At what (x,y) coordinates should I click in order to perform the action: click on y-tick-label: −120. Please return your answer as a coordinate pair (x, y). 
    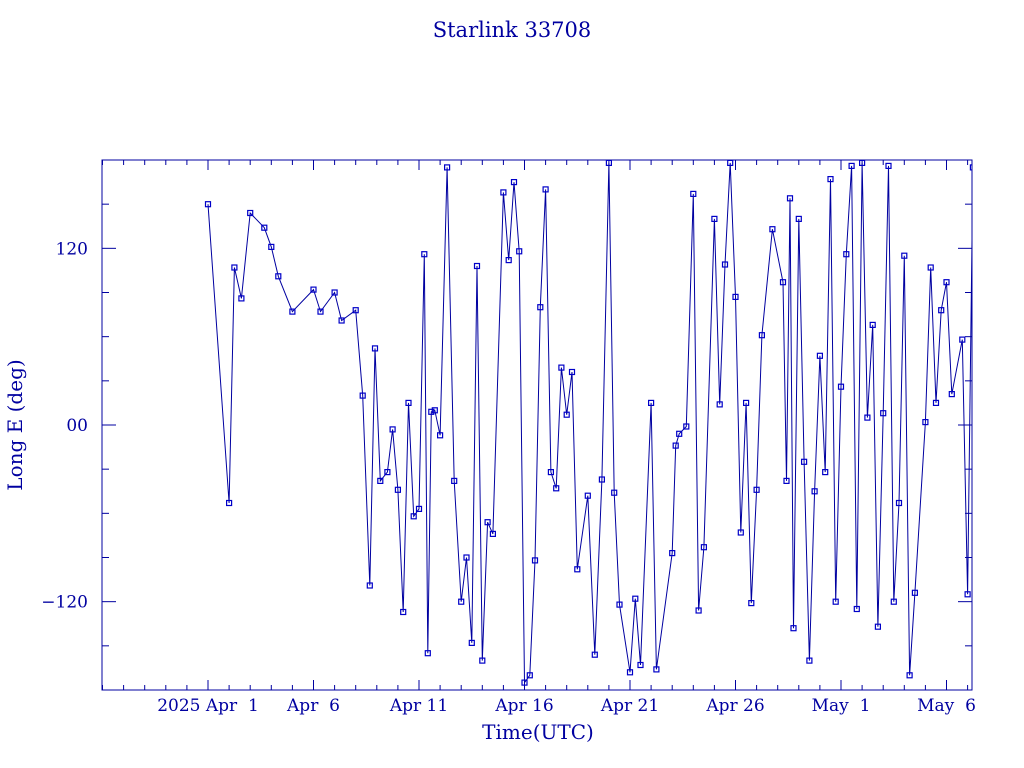
    Looking at the image, I should click on (64, 603).